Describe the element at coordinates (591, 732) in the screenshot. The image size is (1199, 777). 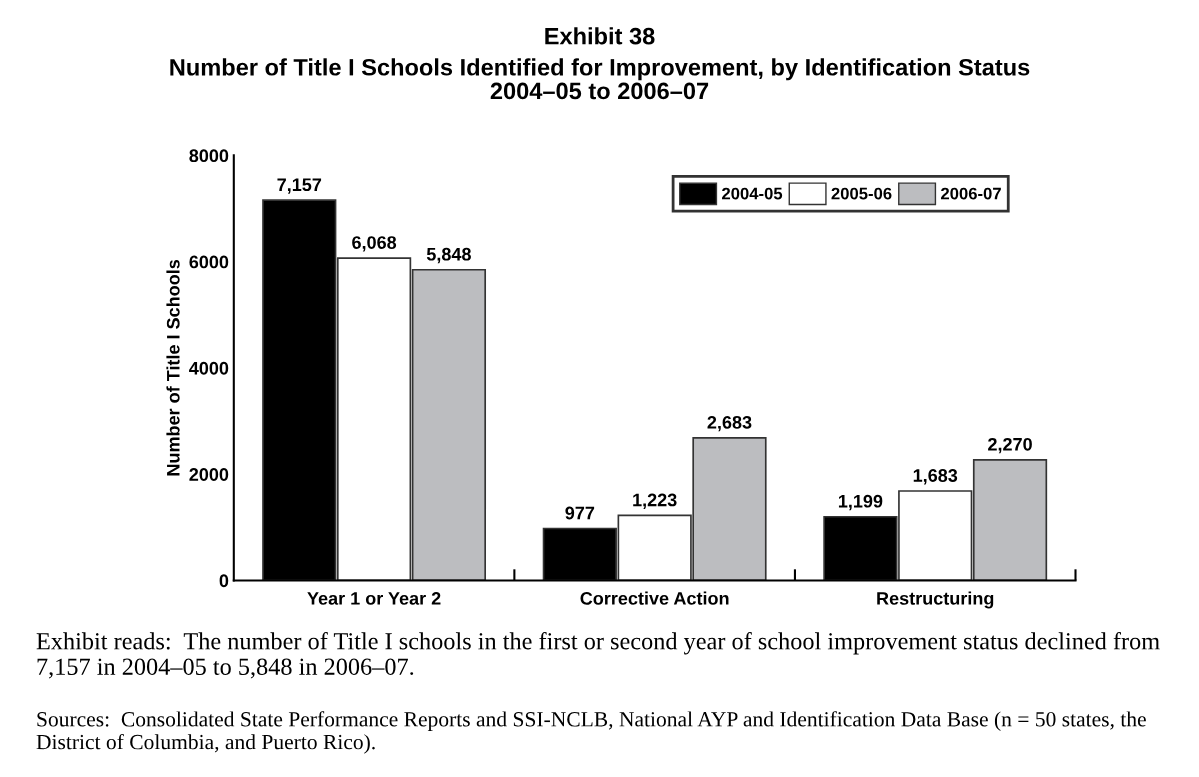
I see `source-note: Sources: Consolidated State Performance Reports and SSI-NCLB, National AYP and Identification Data Base (n = 50 states, the District of Columbia, and Puerto Rico).` at that location.